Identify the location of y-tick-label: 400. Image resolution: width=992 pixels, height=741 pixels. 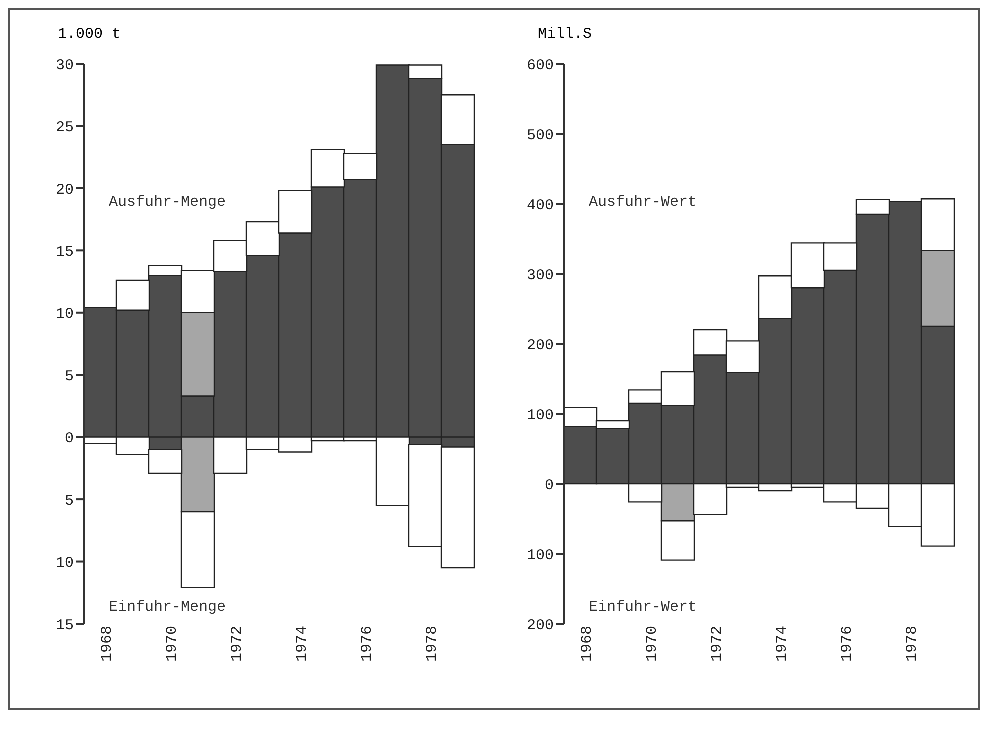
(540, 205).